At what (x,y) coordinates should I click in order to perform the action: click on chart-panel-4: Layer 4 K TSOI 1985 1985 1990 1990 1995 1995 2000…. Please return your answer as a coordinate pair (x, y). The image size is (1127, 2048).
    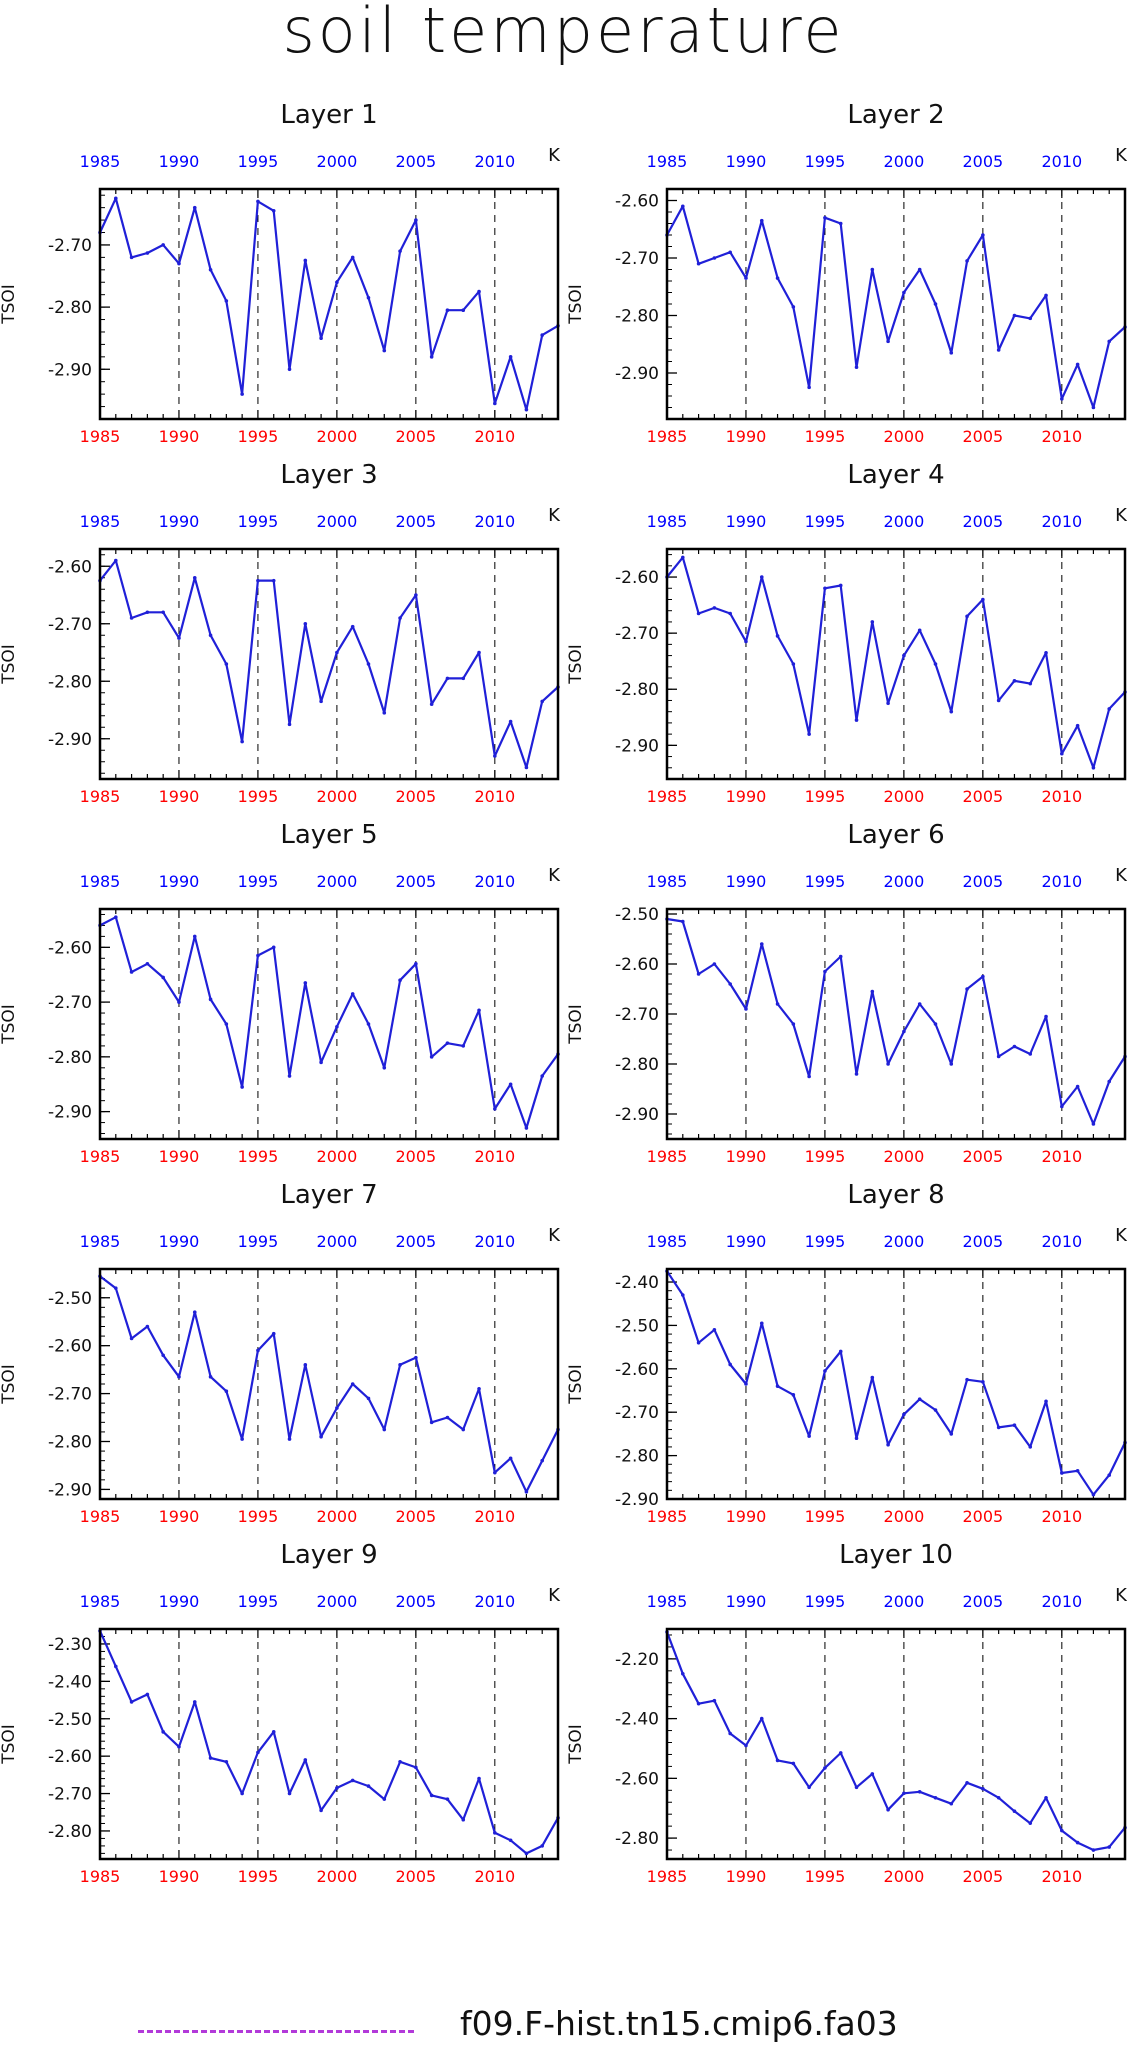
    Looking at the image, I should click on (846, 633).